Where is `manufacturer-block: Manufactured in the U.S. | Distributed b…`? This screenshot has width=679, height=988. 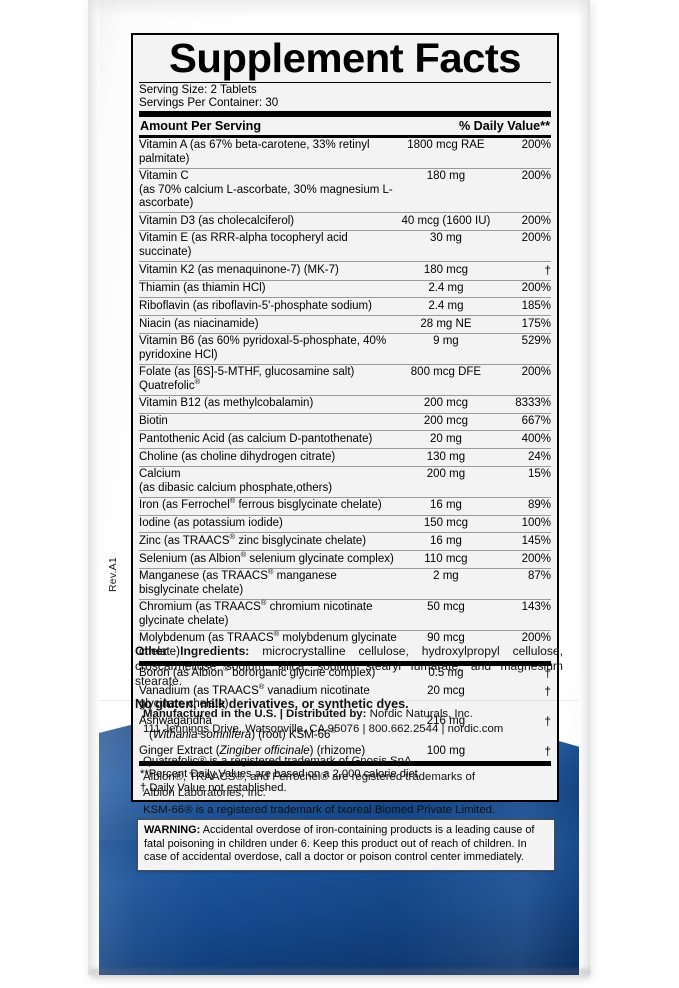 manufacturer-block: Manufactured in the U.S. | Distributed b… is located at coordinates (353, 722).